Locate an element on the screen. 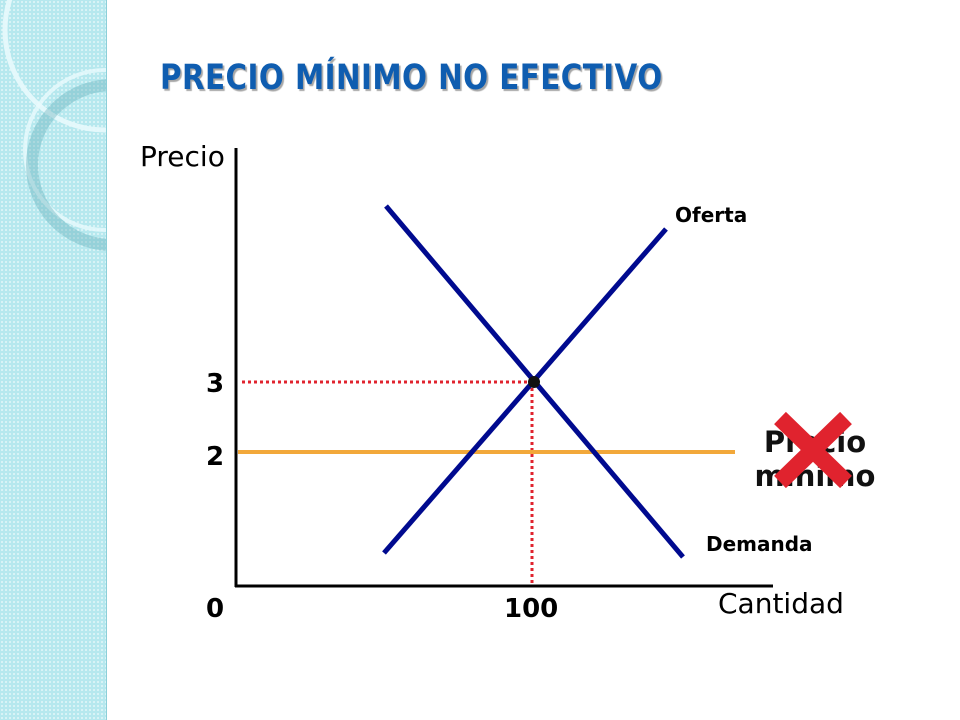  supply-curve is located at coordinates (525, 391).